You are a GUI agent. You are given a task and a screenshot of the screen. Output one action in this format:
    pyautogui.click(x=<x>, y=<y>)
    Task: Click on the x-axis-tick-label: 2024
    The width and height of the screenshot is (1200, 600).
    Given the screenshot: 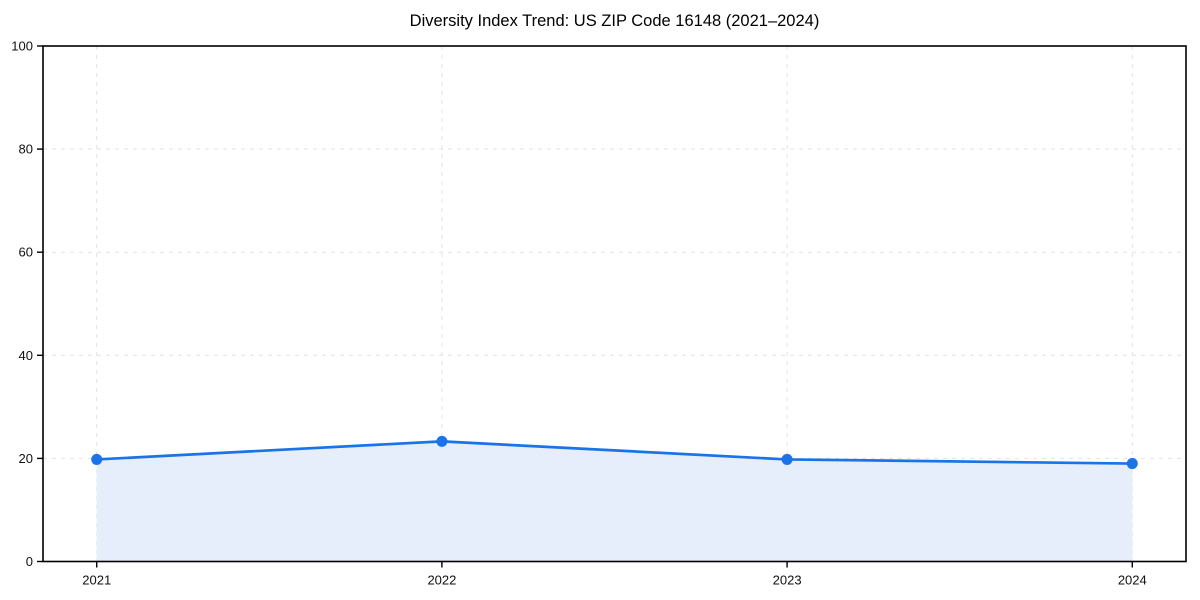 What is the action you would take?
    pyautogui.click(x=1132, y=580)
    